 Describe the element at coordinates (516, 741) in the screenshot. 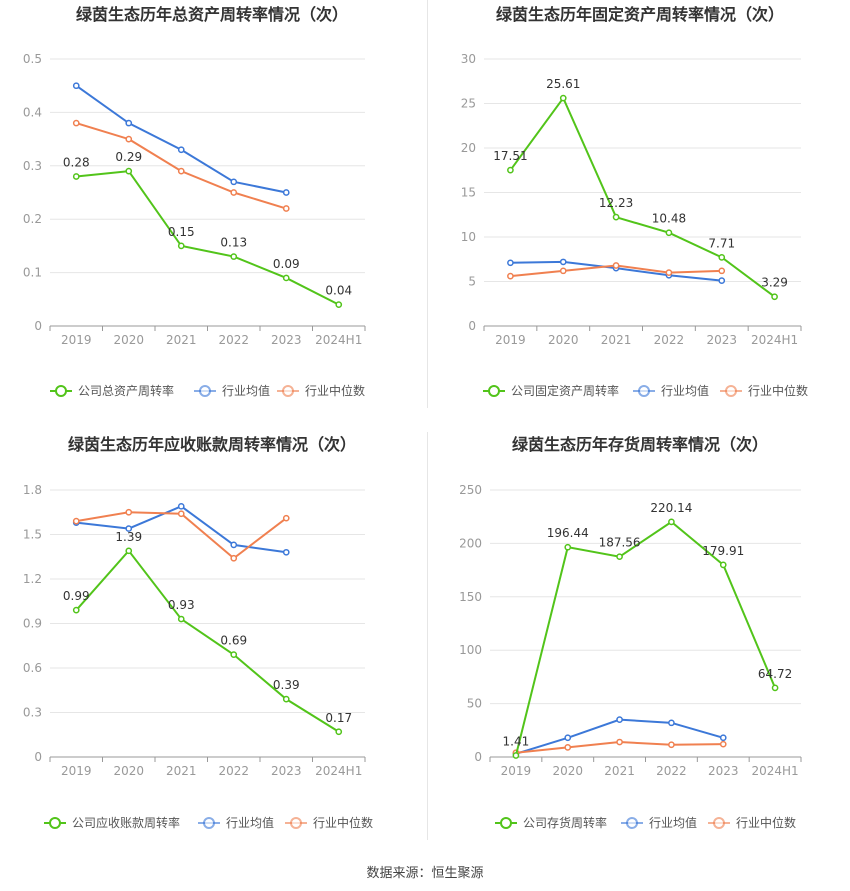

I see `data-label: 1.41` at that location.